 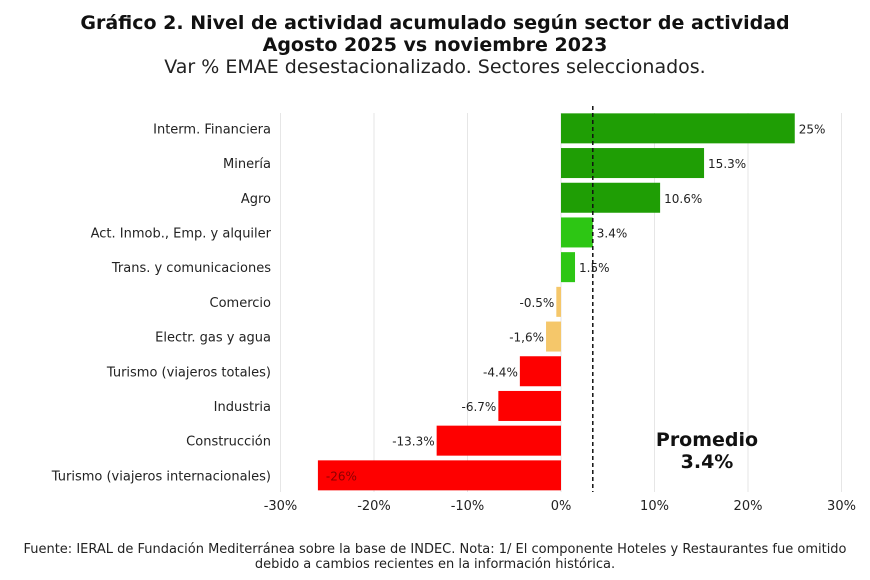 What do you see at coordinates (281, 506) in the screenshot?
I see `x-tick-label: -30%` at bounding box center [281, 506].